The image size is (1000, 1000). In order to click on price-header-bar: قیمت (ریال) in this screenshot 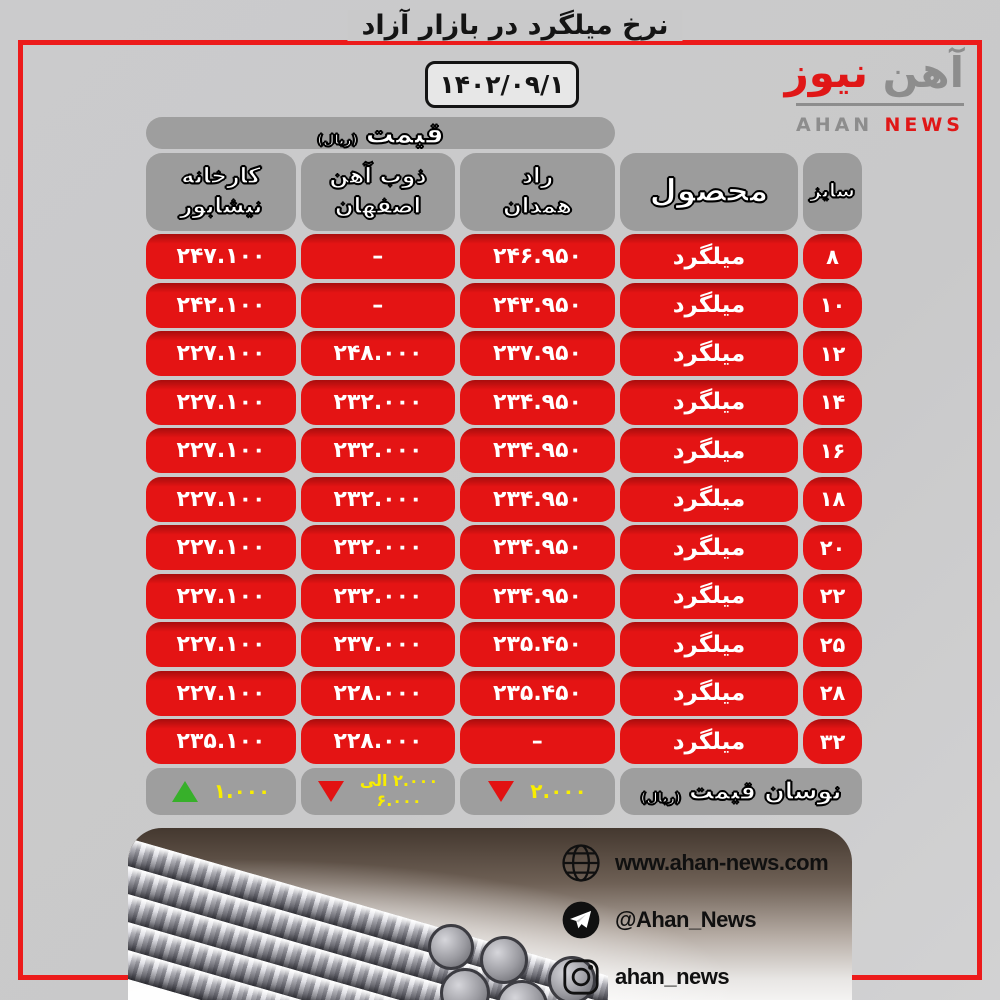, I will do `click(380, 133)`.